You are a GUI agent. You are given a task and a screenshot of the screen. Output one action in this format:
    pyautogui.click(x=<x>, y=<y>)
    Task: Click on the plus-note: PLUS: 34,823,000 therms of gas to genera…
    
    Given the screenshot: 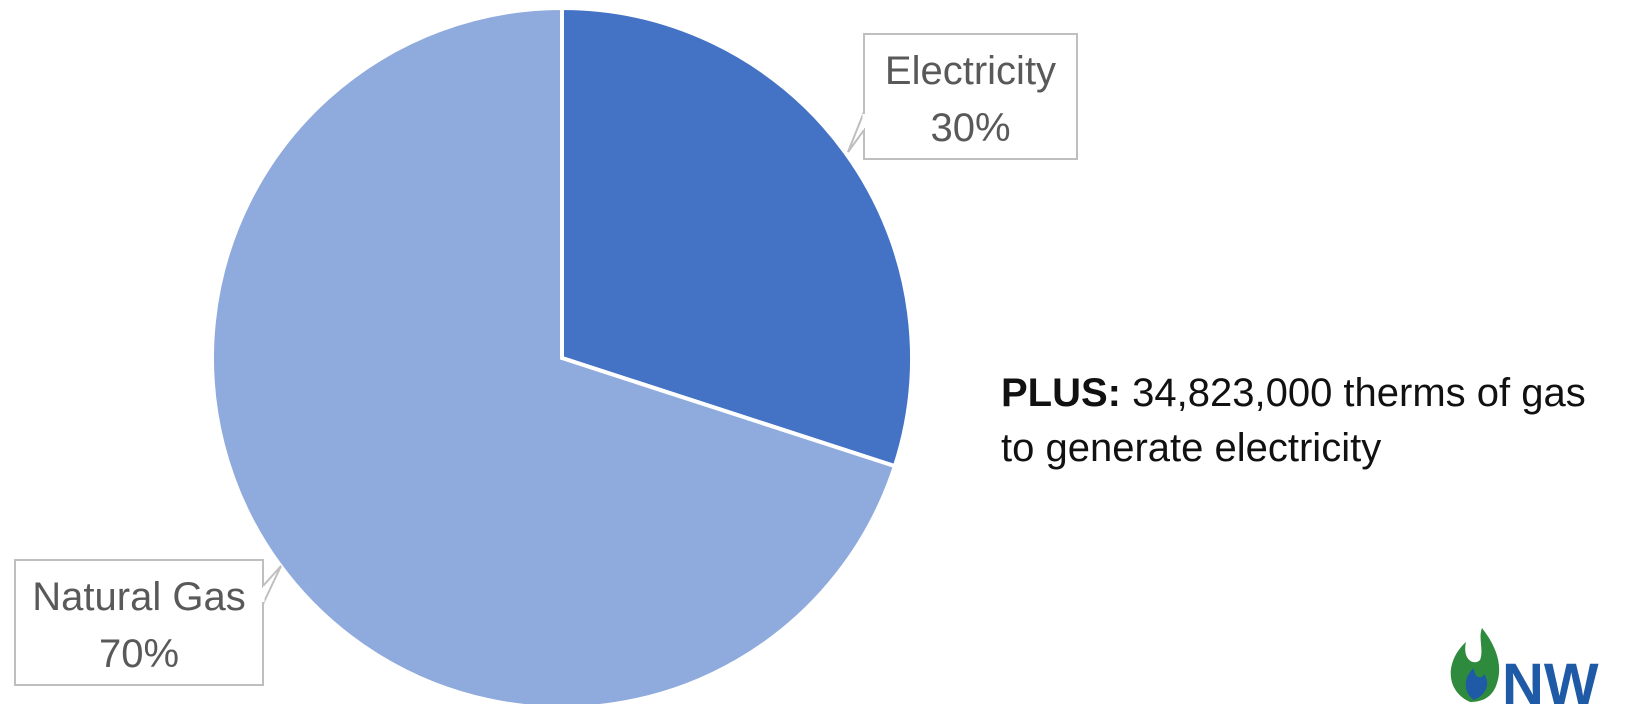 What is the action you would take?
    pyautogui.click(x=1311, y=421)
    